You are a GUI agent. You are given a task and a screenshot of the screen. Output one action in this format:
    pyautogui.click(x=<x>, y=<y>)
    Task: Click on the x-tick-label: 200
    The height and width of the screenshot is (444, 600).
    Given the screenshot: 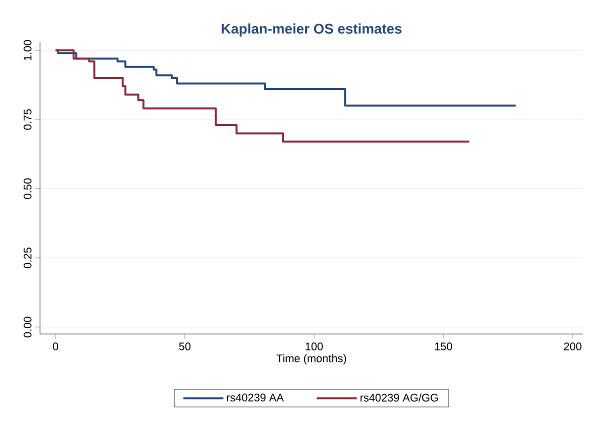 What is the action you would take?
    pyautogui.click(x=573, y=346)
    